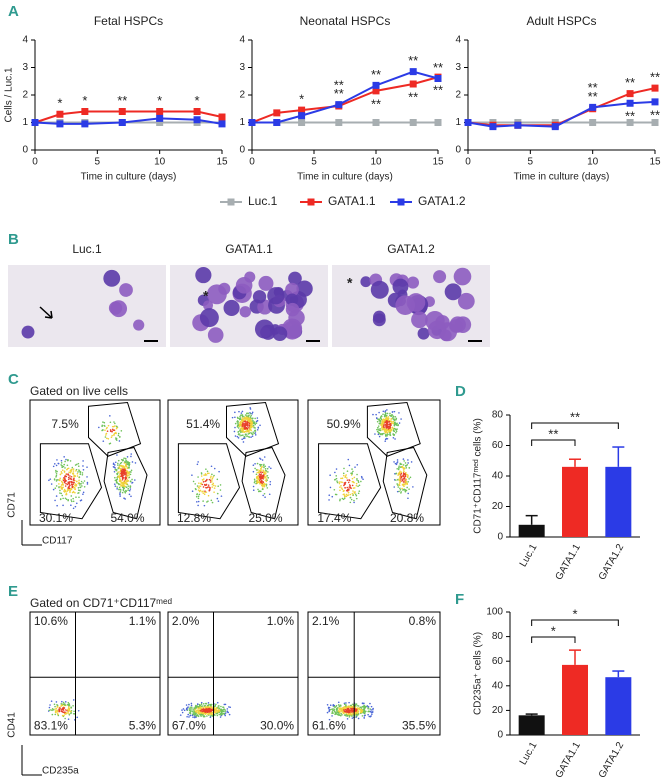 This screenshot has height=780, width=671. I want to click on significance: *, so click(159, 100).